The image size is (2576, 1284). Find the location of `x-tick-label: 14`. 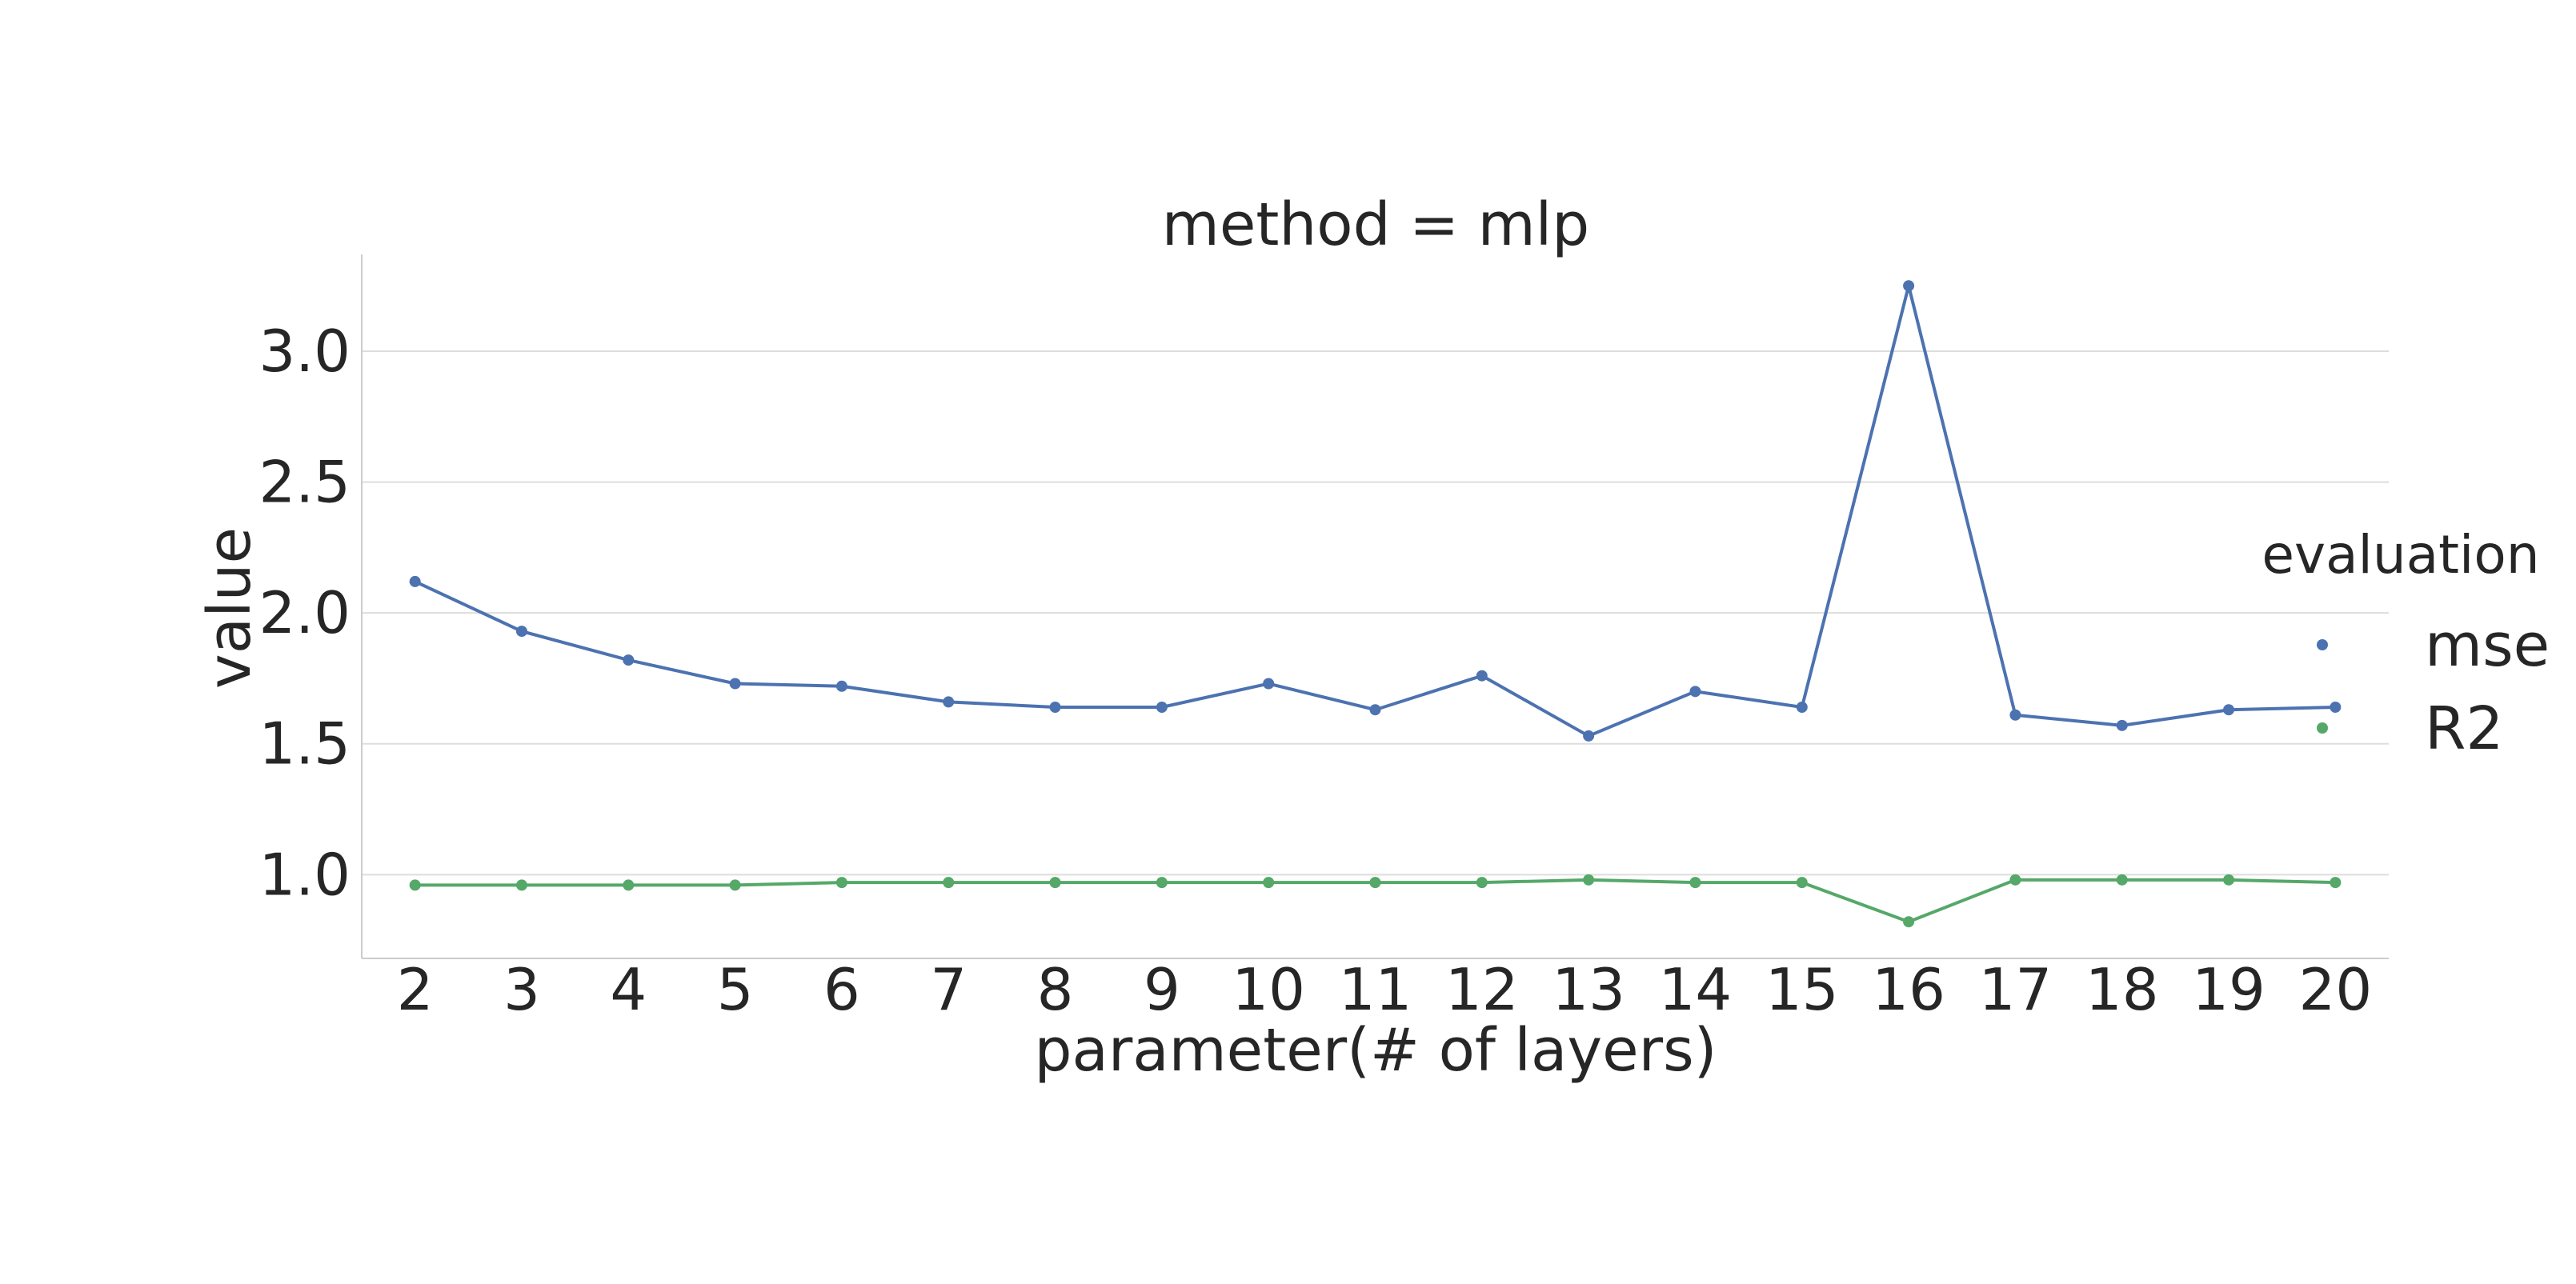

x-tick-label: 14 is located at coordinates (1696, 989).